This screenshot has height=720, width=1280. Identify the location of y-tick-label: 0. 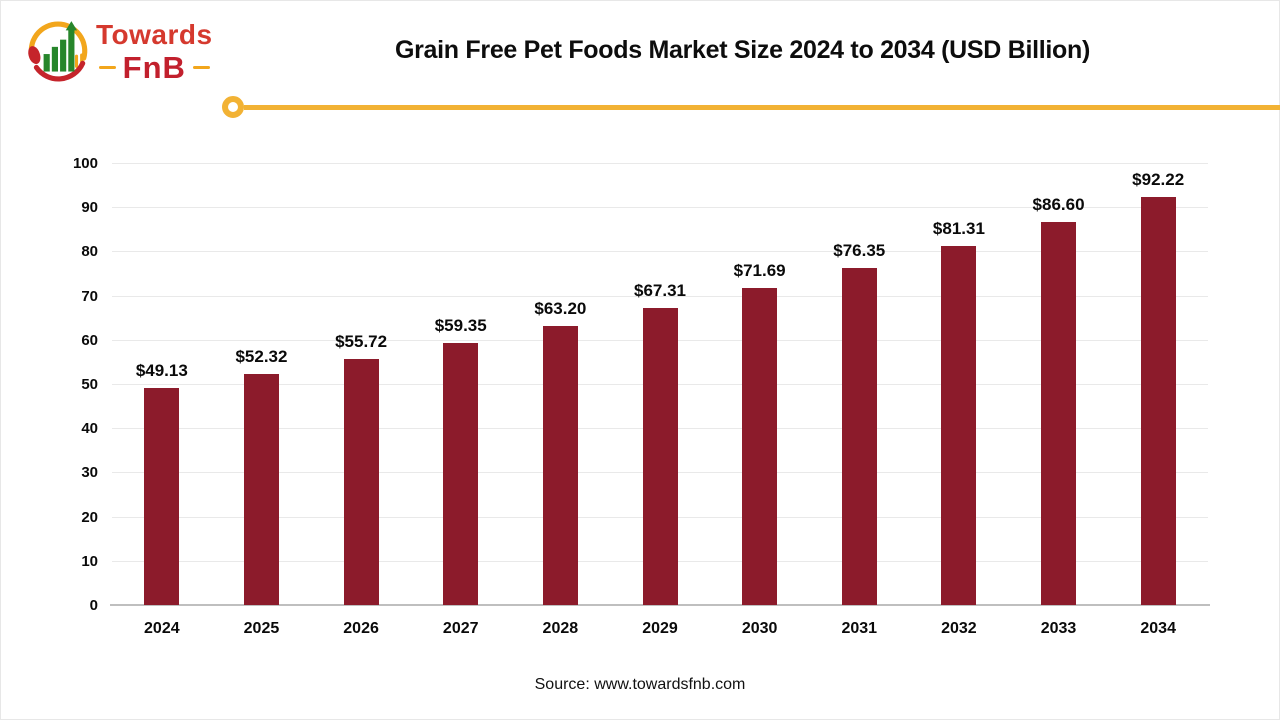
(93, 605).